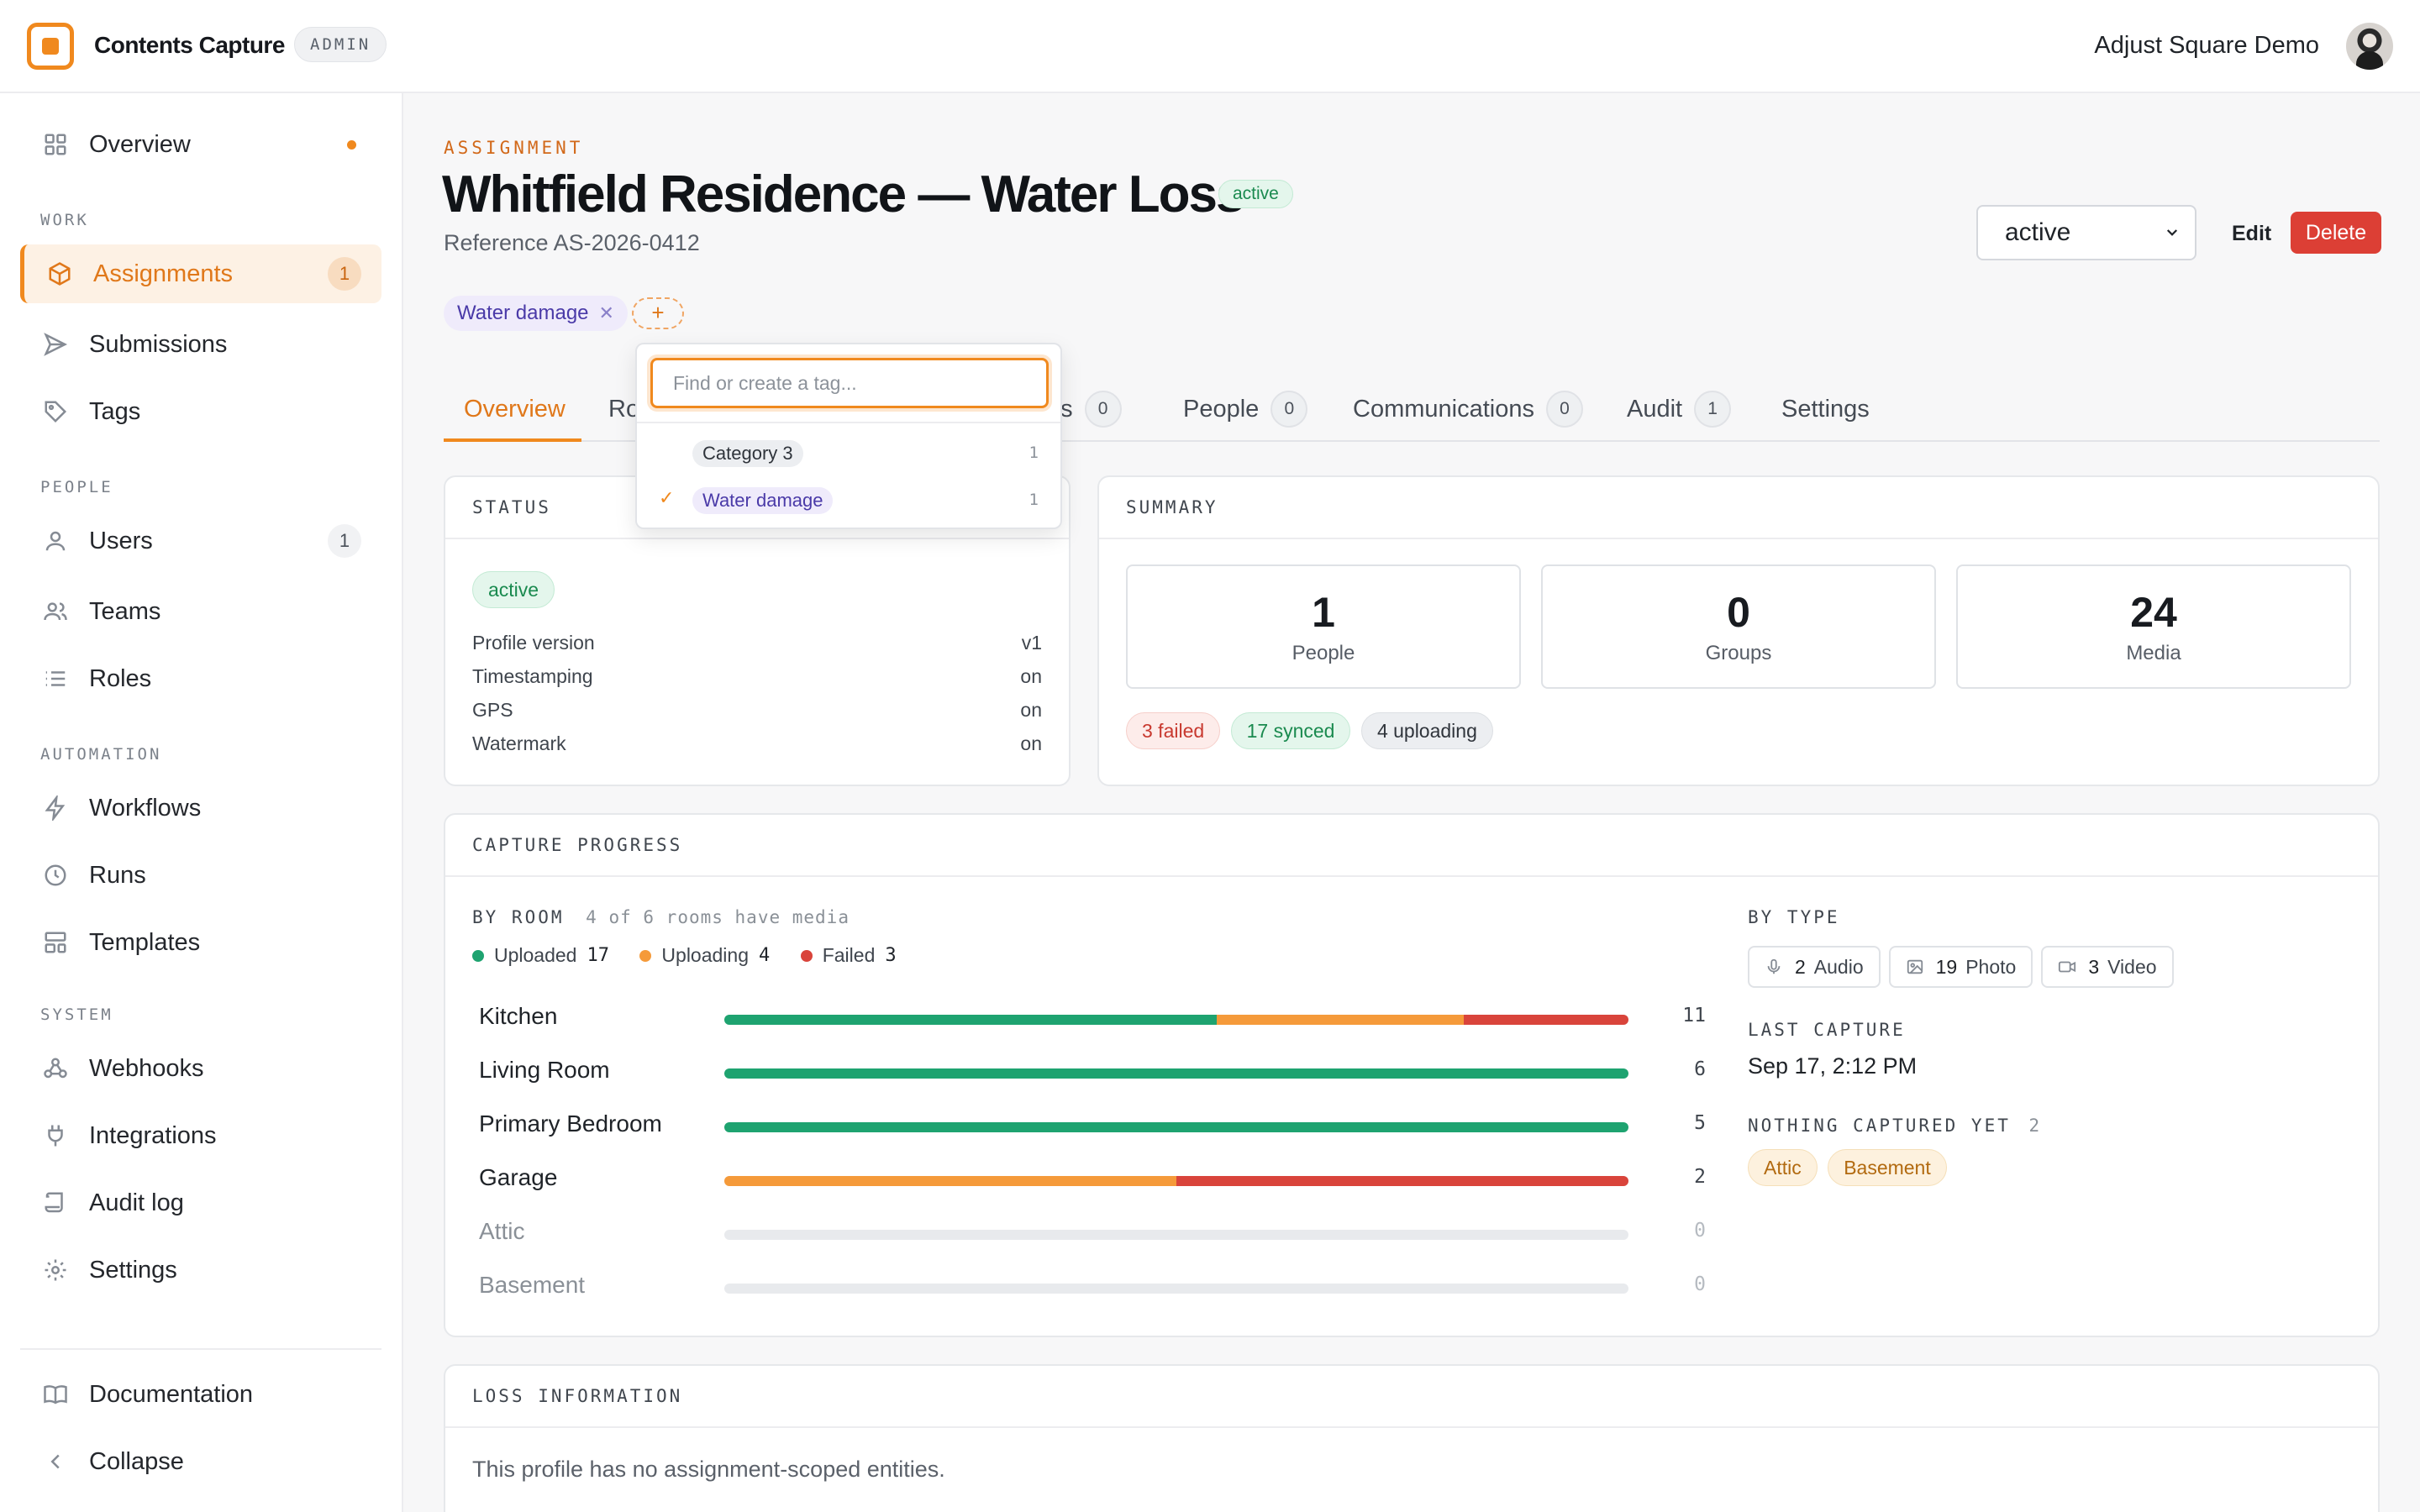 Image resolution: width=2420 pixels, height=1512 pixels. I want to click on room-name: Attic, so click(502, 1231).